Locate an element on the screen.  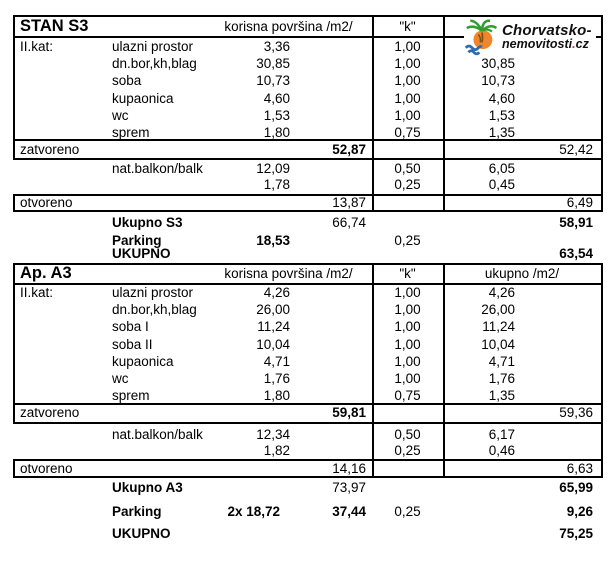
subtotal-area: 52,87 is located at coordinates (349, 149).